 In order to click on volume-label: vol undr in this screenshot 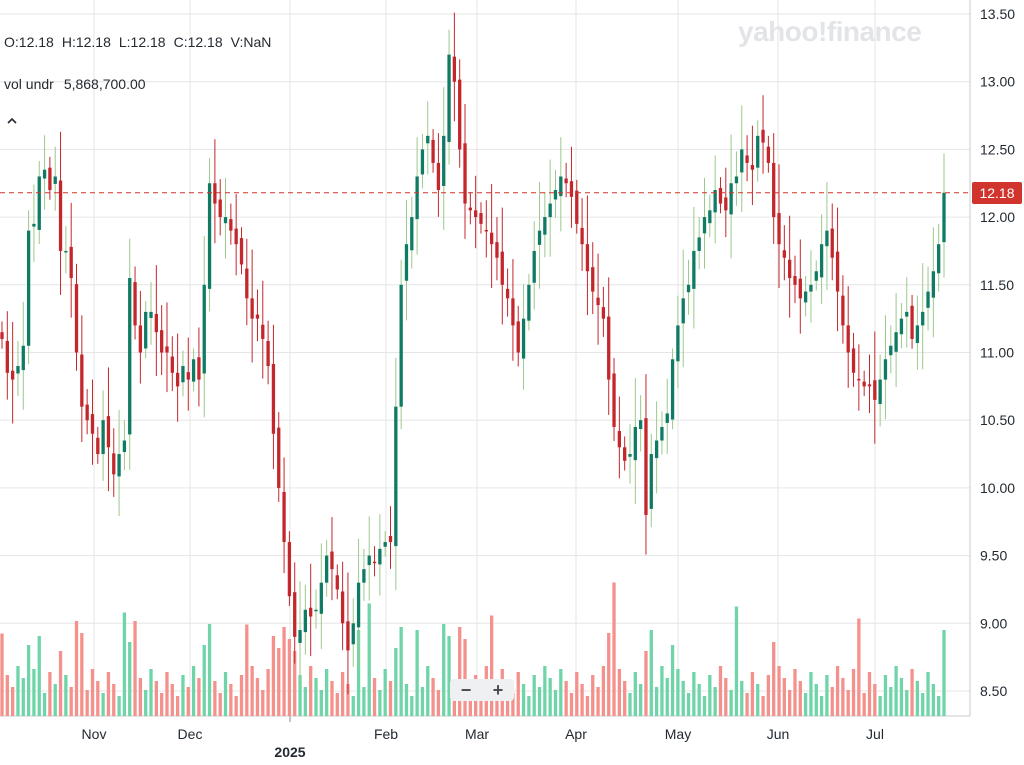, I will do `click(29, 84)`.